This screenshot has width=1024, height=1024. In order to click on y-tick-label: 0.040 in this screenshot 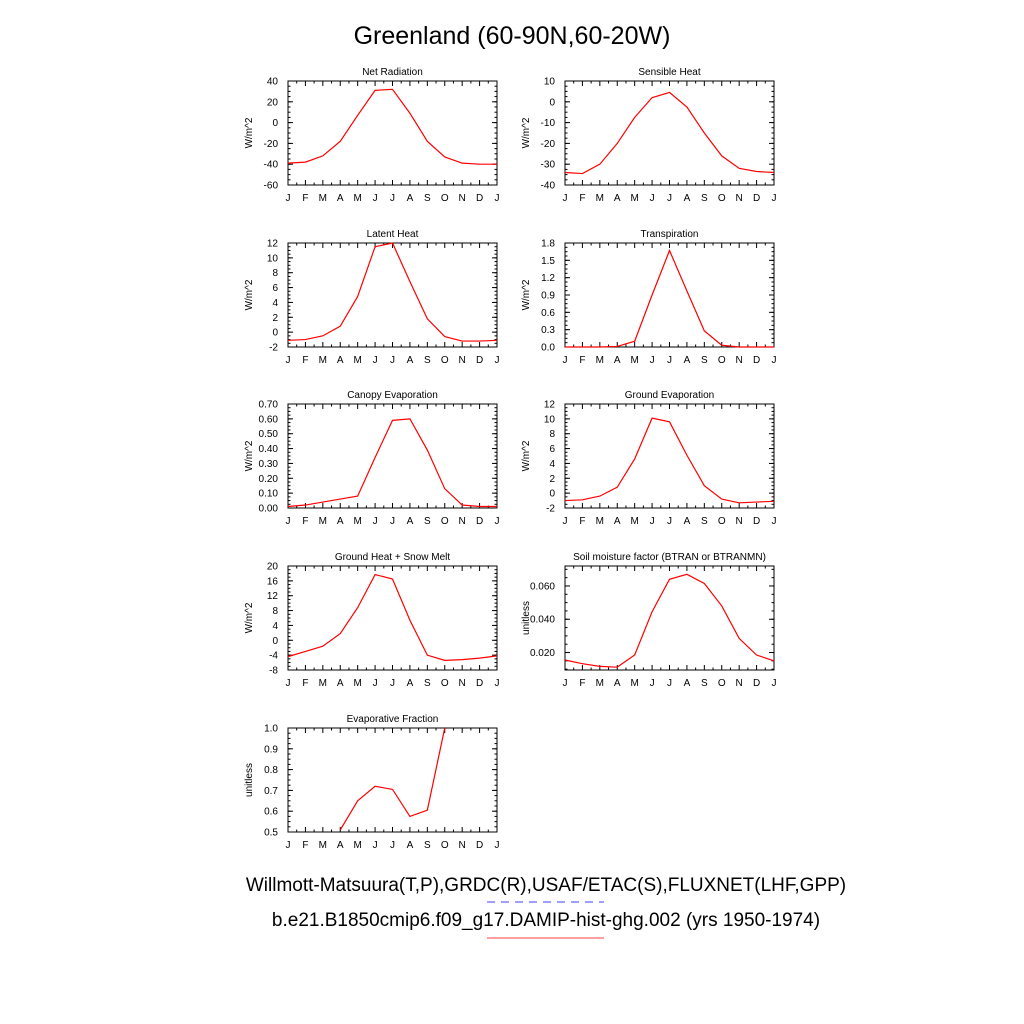, I will do `click(542, 620)`.